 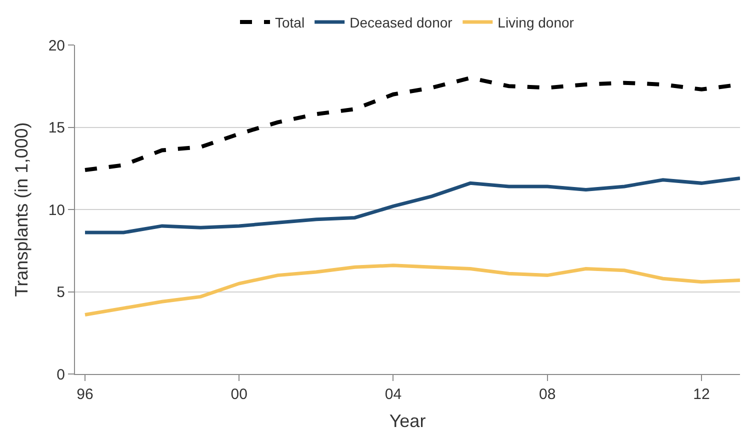 What do you see at coordinates (56, 45) in the screenshot?
I see `y-tick-label: 20` at bounding box center [56, 45].